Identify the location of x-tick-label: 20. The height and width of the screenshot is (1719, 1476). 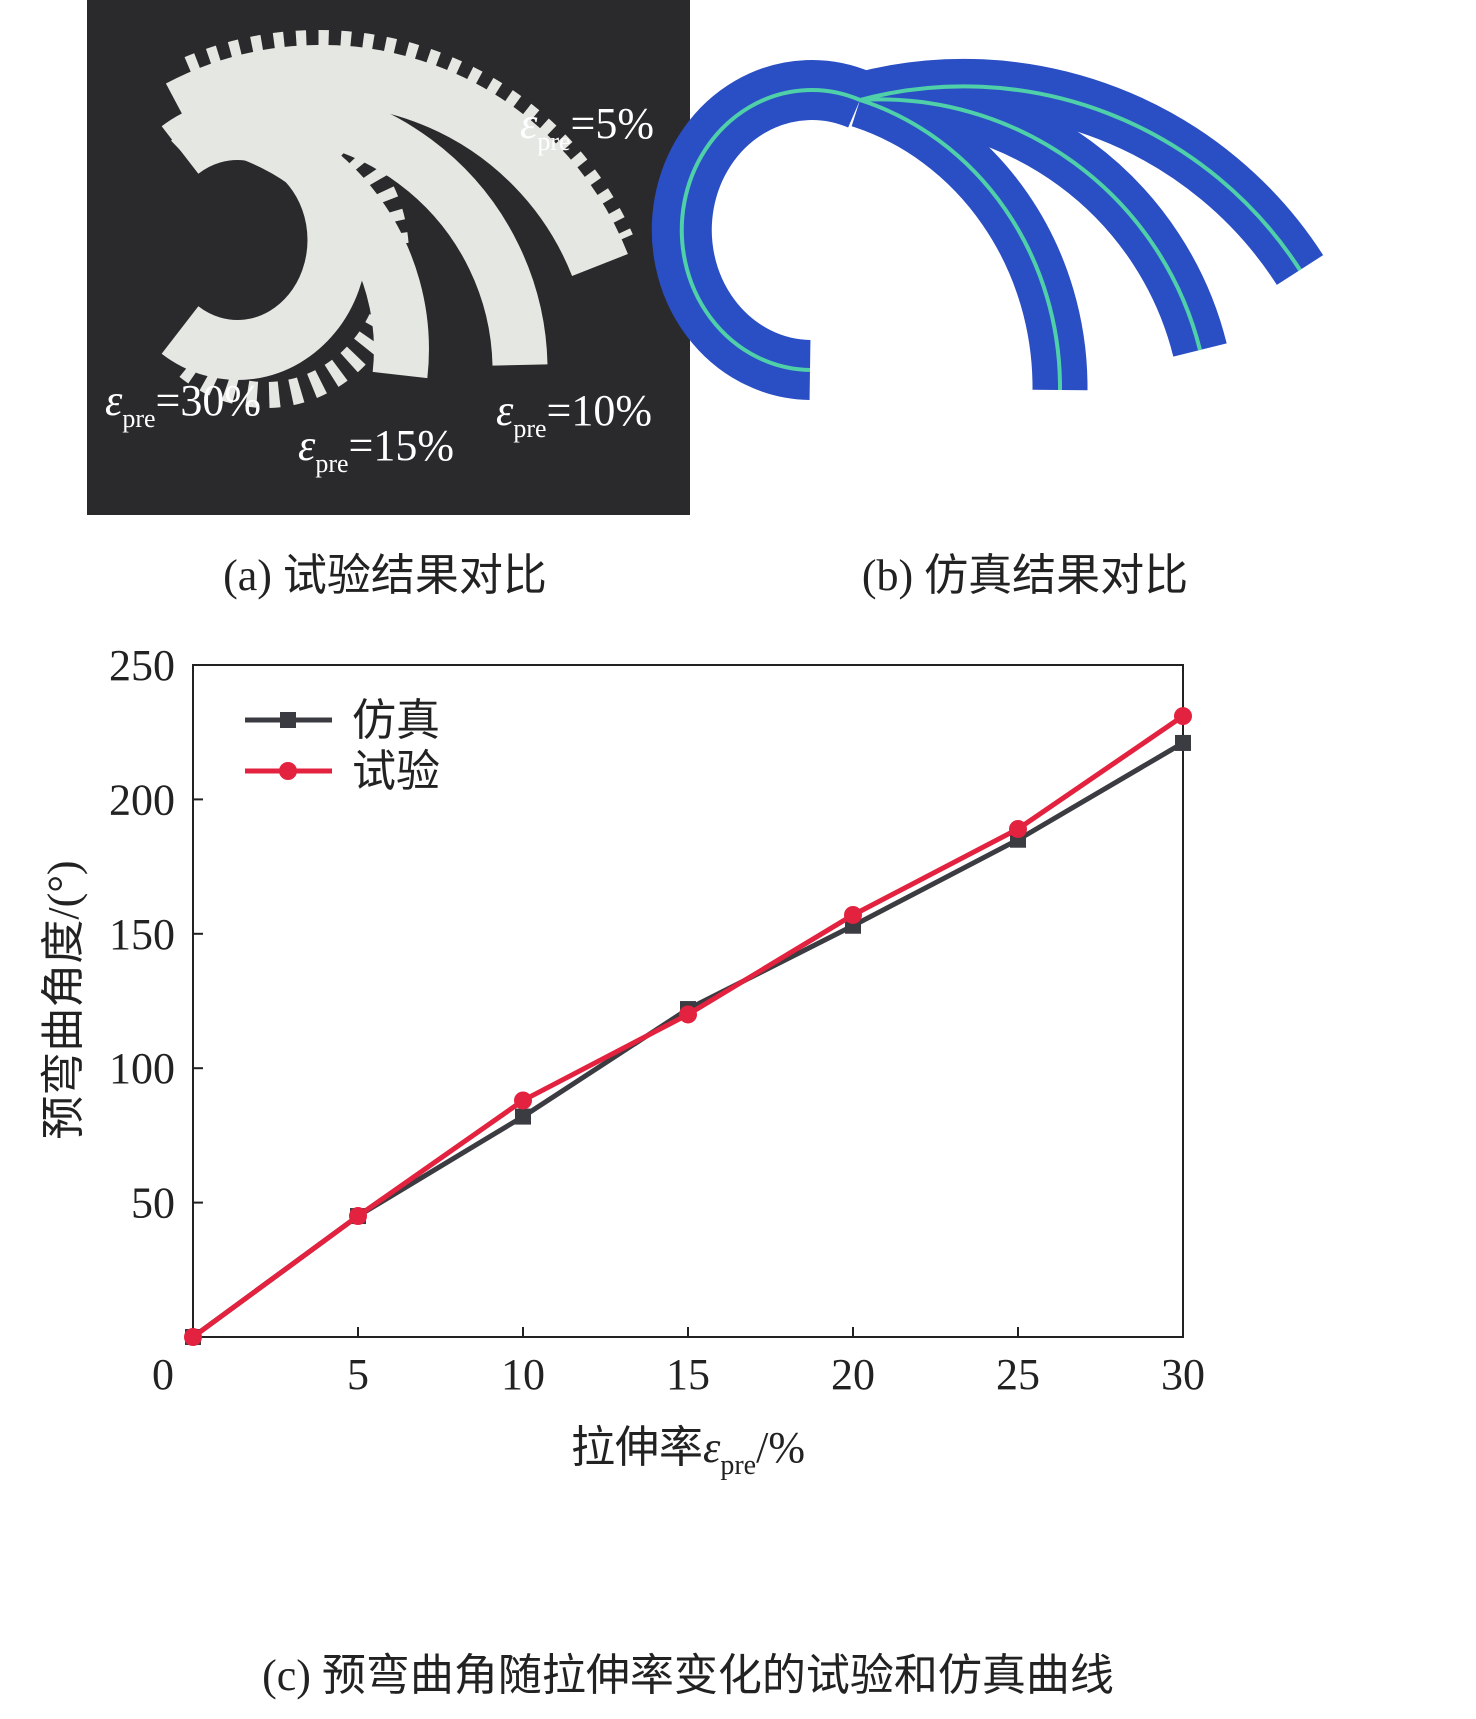
(853, 1374).